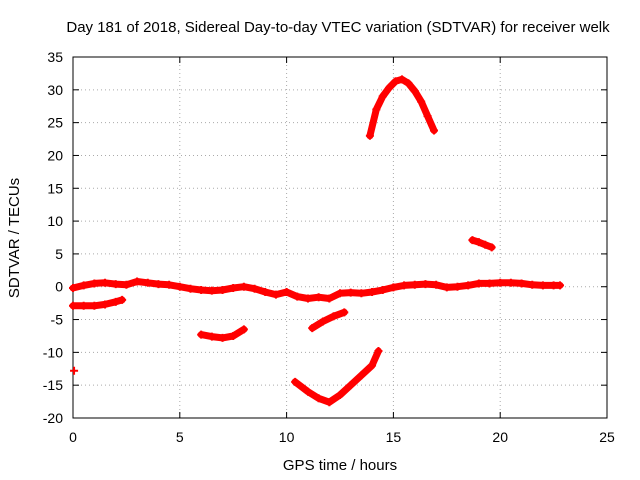 This screenshot has height=480, width=640. I want to click on y-tick-label: -5, so click(57, 320).